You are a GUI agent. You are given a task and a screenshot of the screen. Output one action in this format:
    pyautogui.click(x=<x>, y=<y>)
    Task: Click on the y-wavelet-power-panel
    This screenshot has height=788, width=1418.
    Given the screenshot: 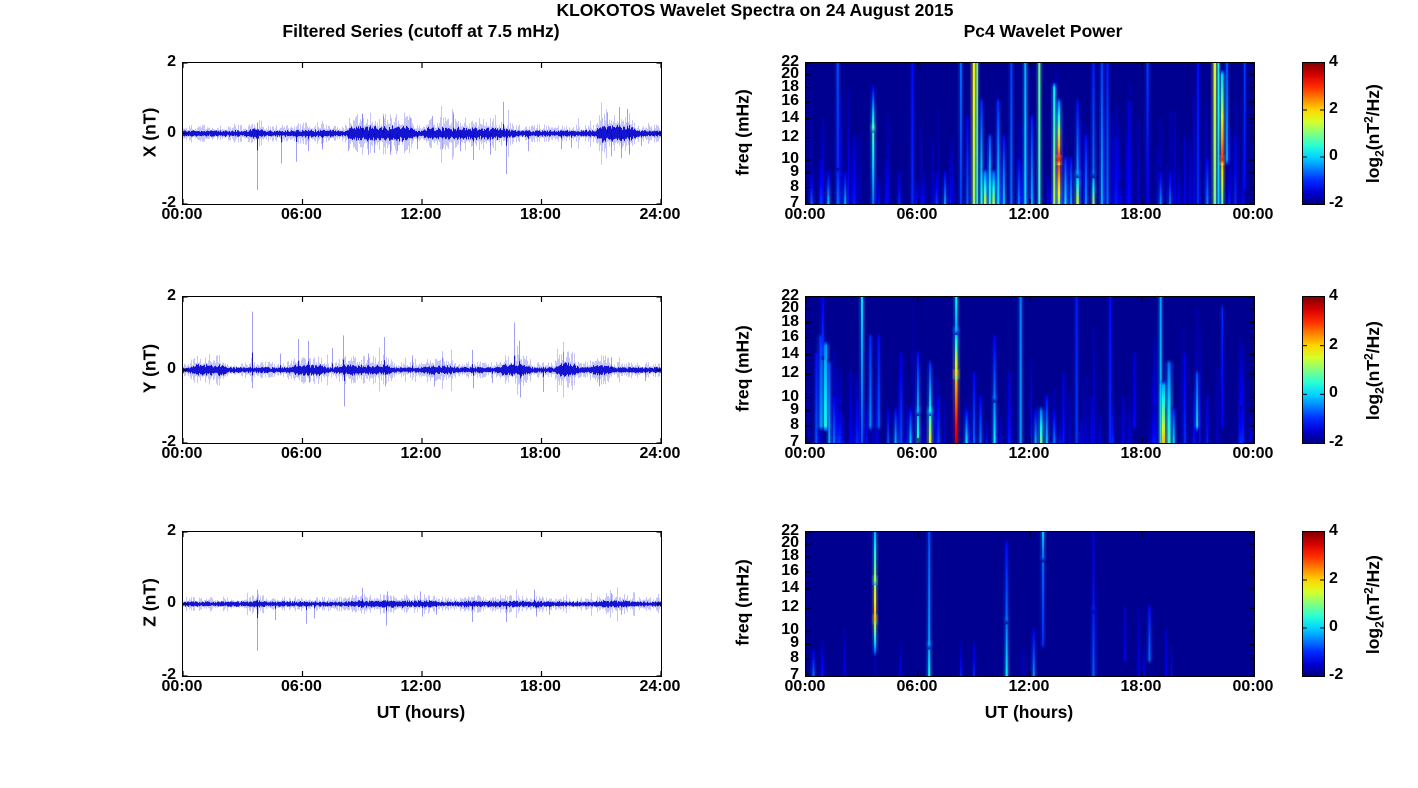 What is the action you would take?
    pyautogui.click(x=1030, y=370)
    